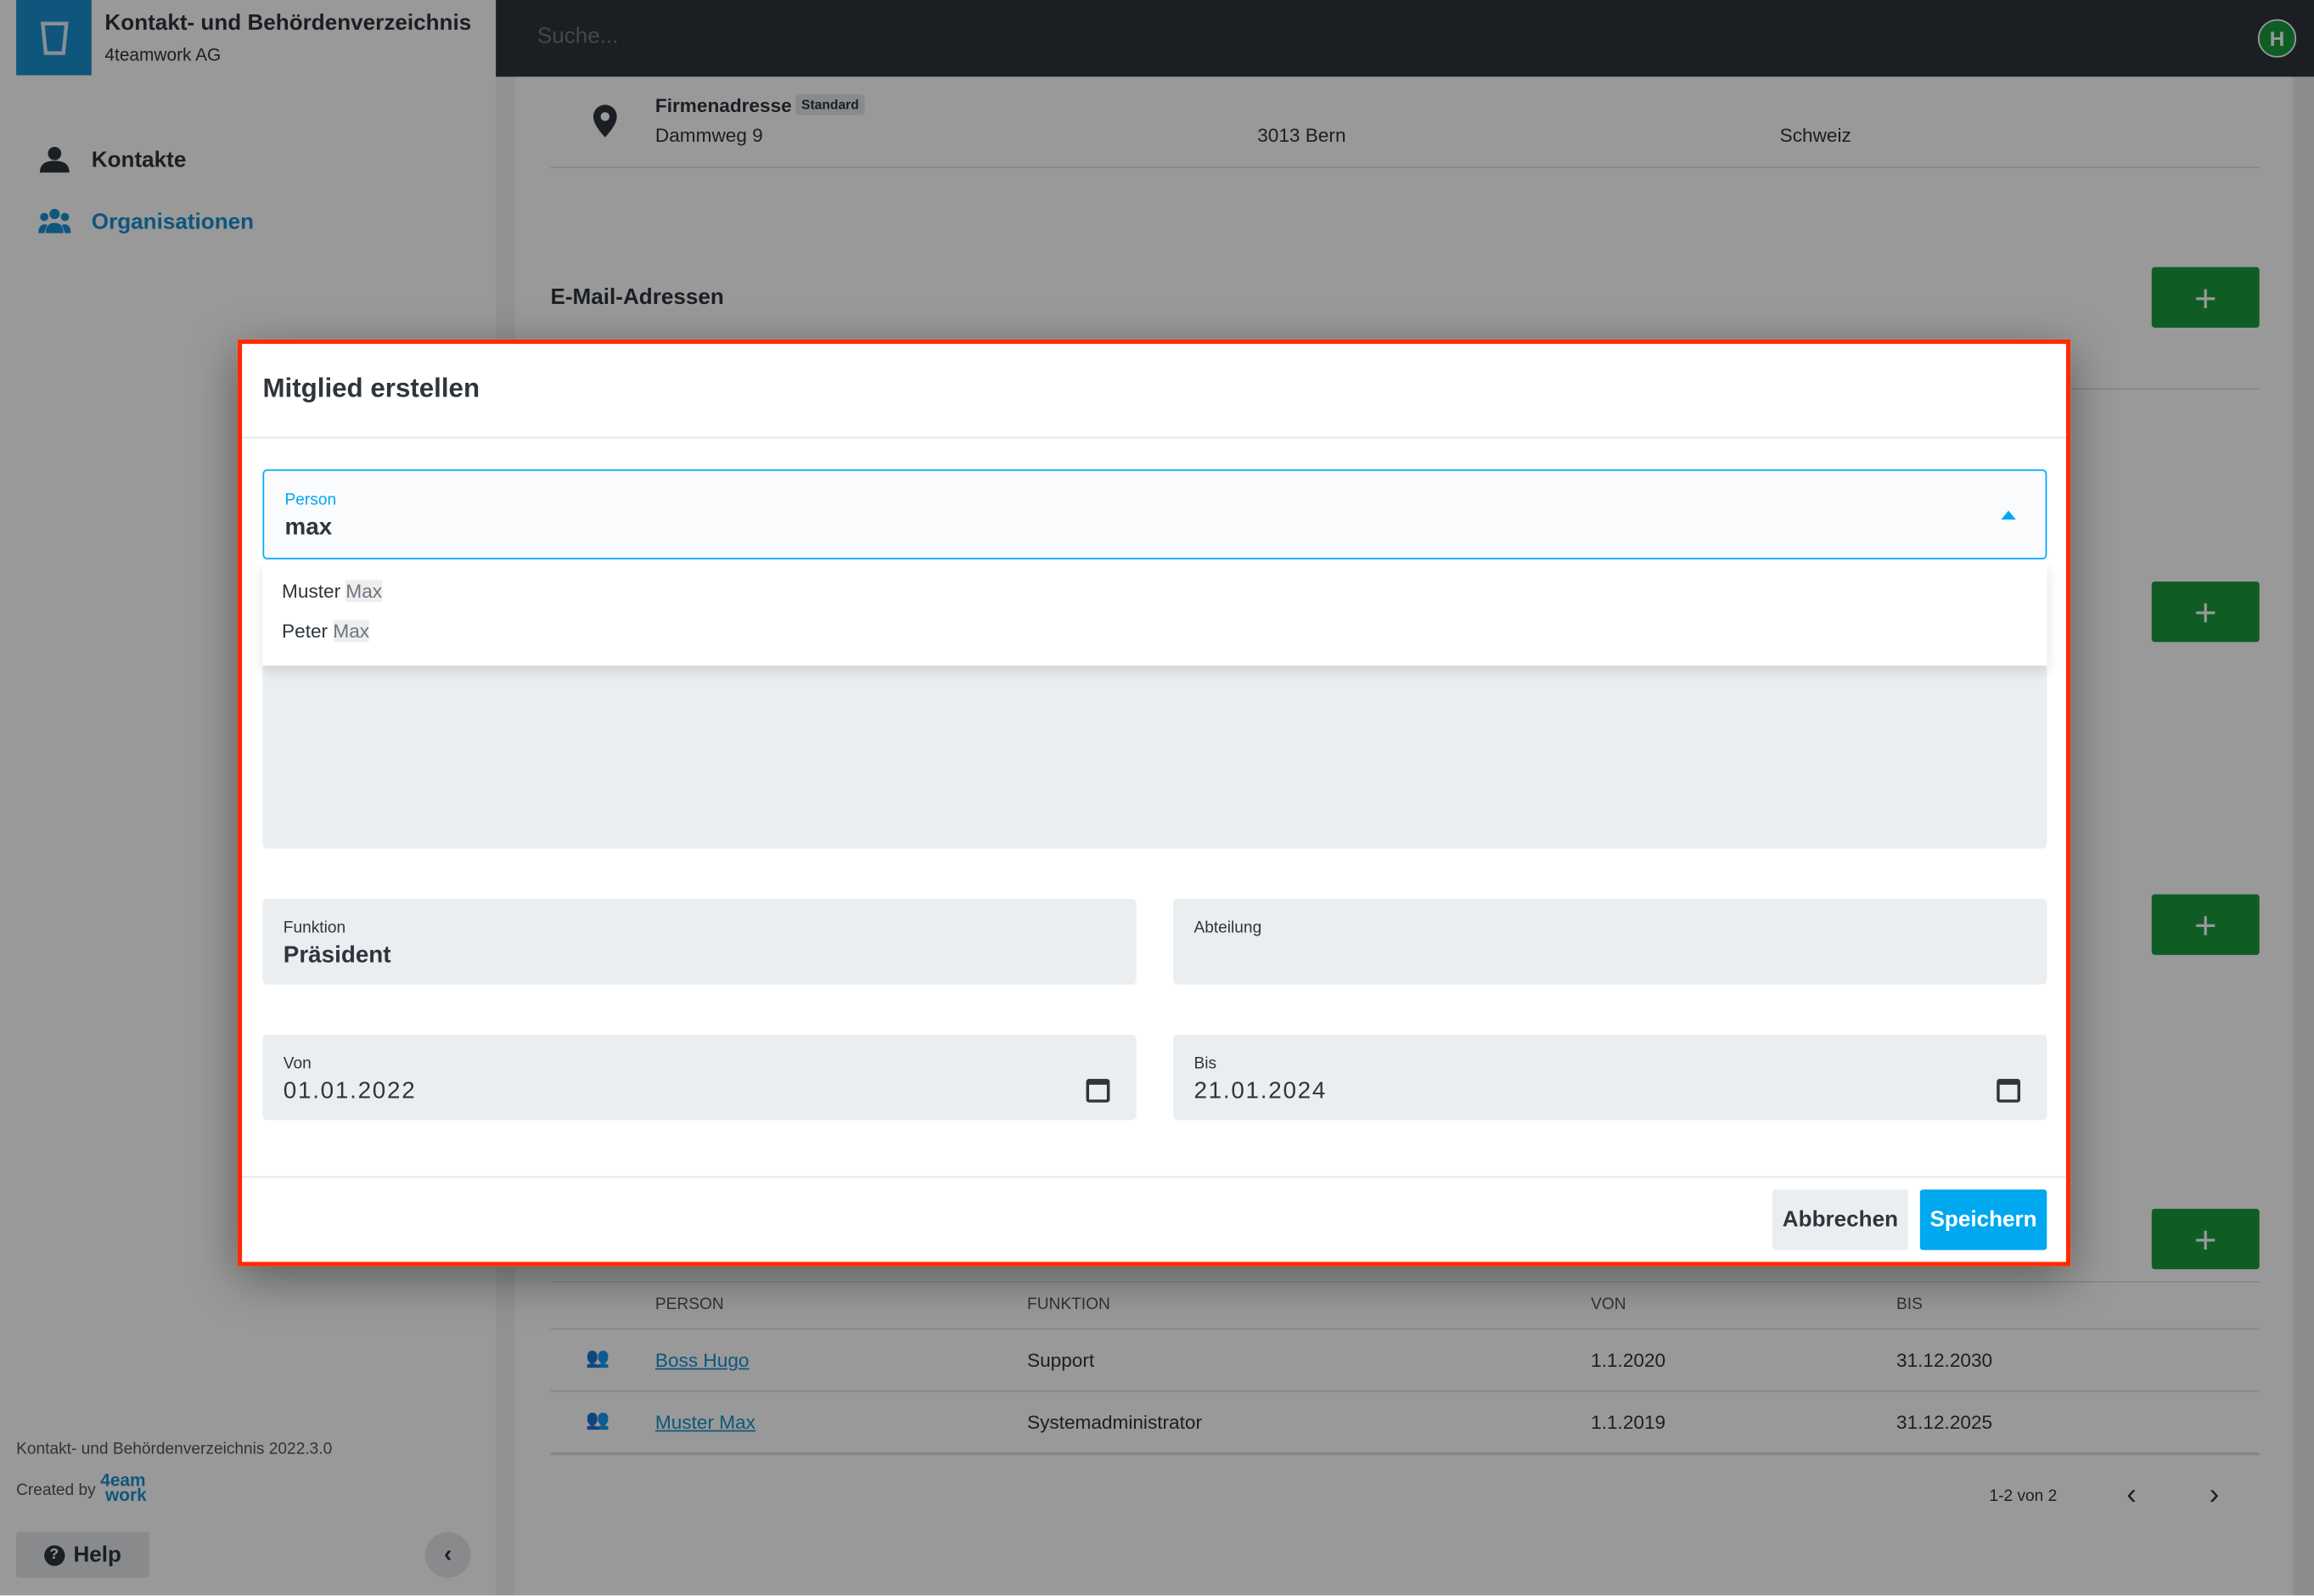 This screenshot has height=1596, width=2314. Describe the element at coordinates (371, 388) in the screenshot. I see `dialog-title: Mitglied erstellen` at that location.